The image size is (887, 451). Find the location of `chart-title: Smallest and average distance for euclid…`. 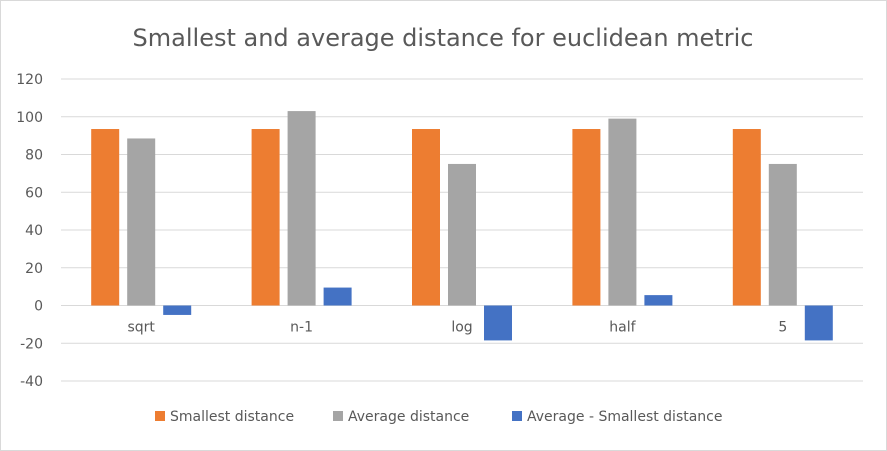

chart-title: Smallest and average distance for euclid… is located at coordinates (443, 38).